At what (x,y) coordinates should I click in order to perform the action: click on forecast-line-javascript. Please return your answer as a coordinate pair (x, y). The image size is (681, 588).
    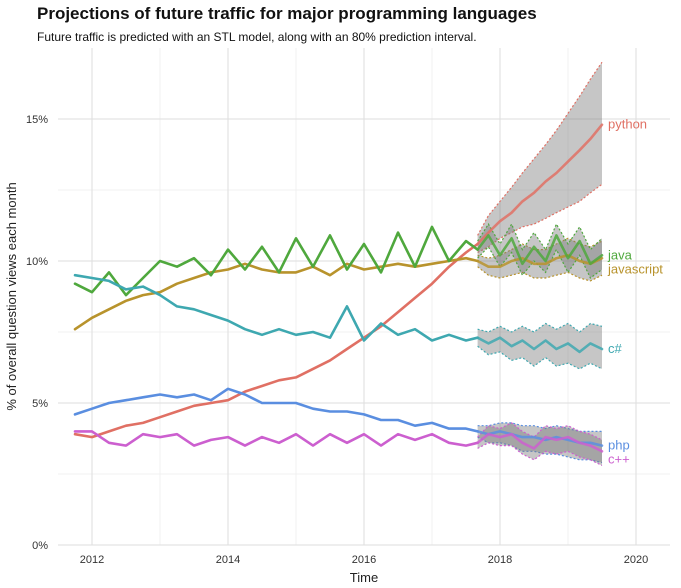
    Looking at the image, I should click on (540, 261).